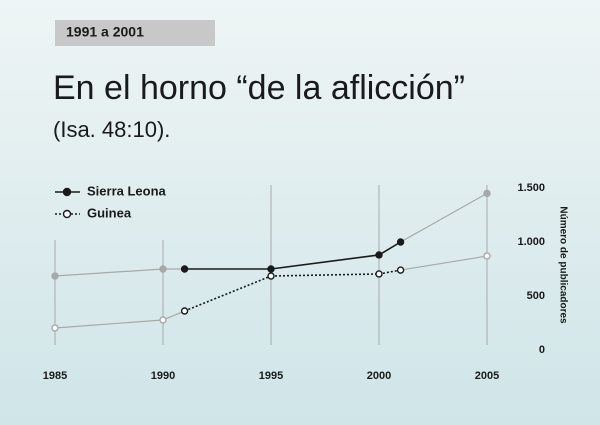  I want to click on y-tick-label: 1.500, so click(531, 188).